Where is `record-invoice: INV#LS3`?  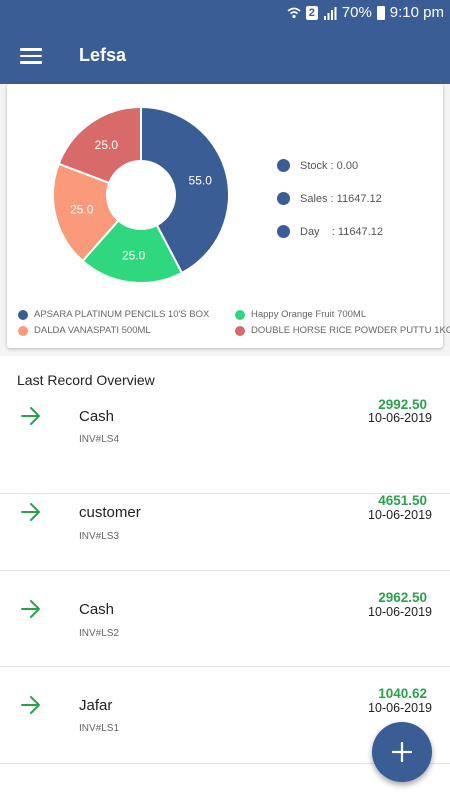 record-invoice: INV#LS3 is located at coordinates (99, 536).